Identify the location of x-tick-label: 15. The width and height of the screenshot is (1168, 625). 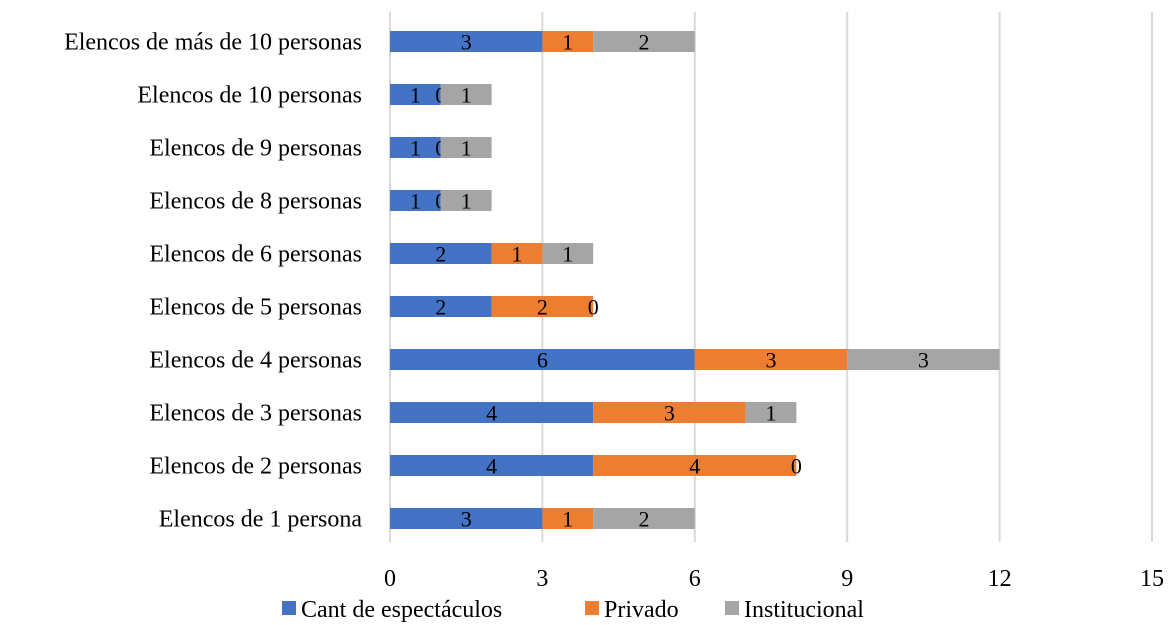
(1152, 579).